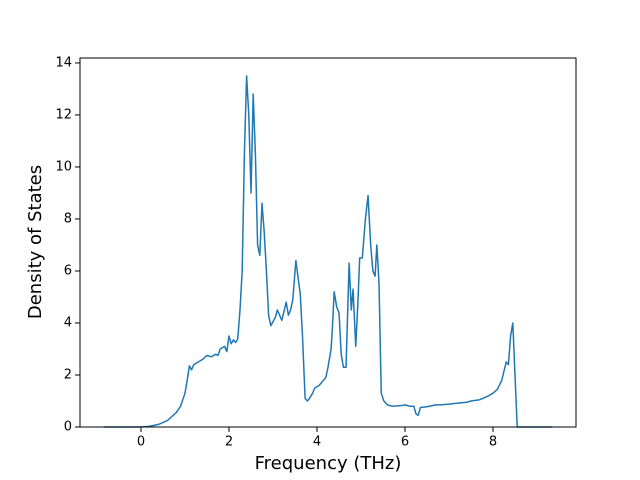  Describe the element at coordinates (68, 270) in the screenshot. I see `y-tick-label: 6` at that location.